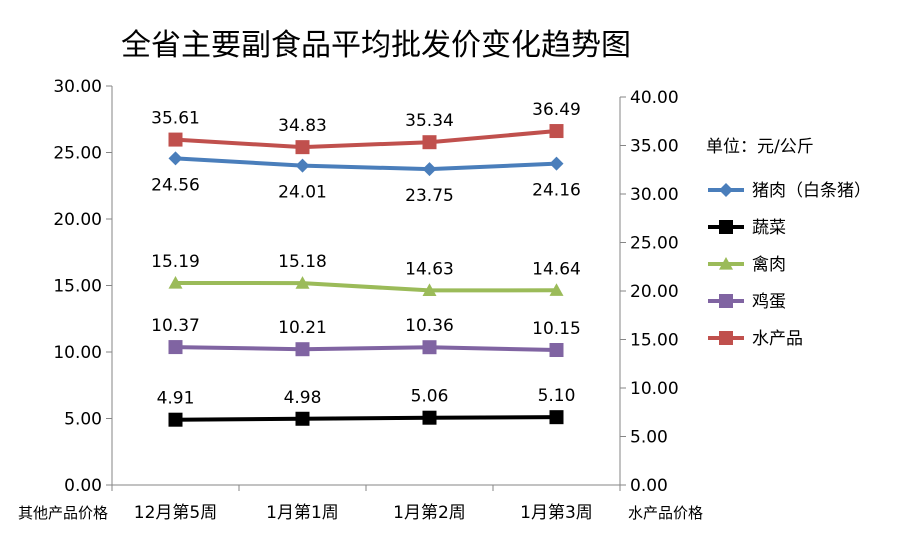 The height and width of the screenshot is (543, 918). Describe the element at coordinates (429, 121) in the screenshot. I see `data-label: 35.34` at that location.